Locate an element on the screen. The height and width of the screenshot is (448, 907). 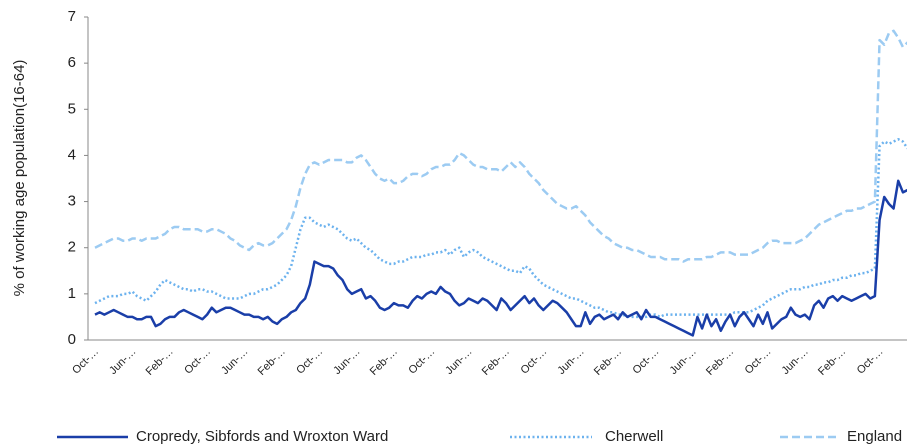
y-tick-label: 2 is located at coordinates (72, 247).